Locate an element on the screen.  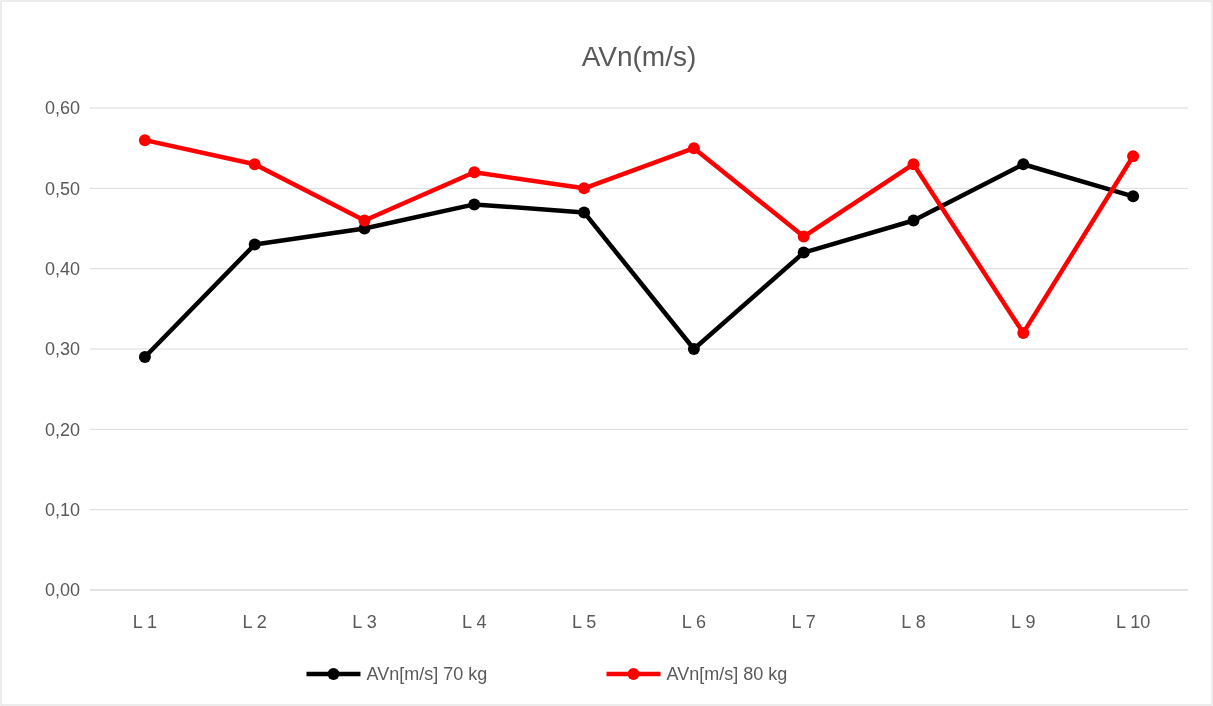
x-tick-label: L 5 is located at coordinates (584, 622).